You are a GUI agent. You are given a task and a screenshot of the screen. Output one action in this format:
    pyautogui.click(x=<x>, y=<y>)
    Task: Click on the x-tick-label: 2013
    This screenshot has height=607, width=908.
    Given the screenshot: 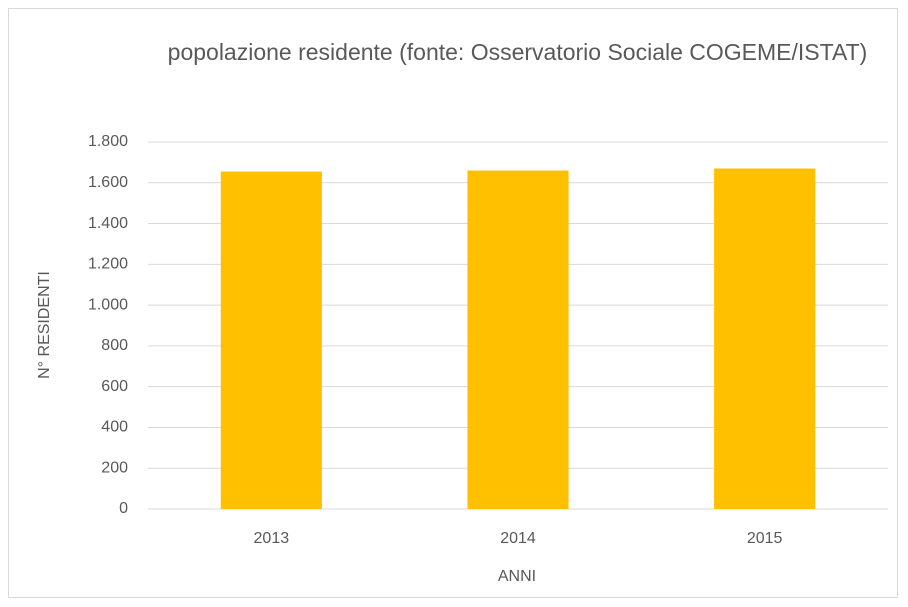 What is the action you would take?
    pyautogui.click(x=272, y=538)
    